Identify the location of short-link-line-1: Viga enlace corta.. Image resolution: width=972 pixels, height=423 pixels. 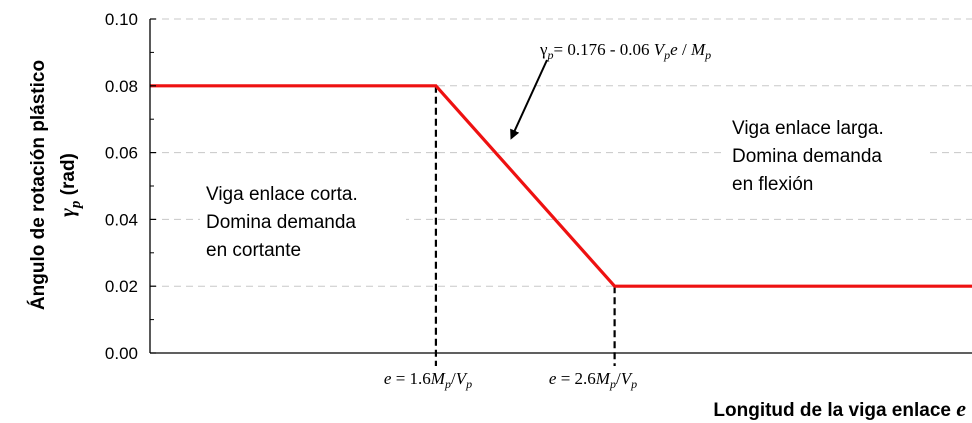
(282, 194).